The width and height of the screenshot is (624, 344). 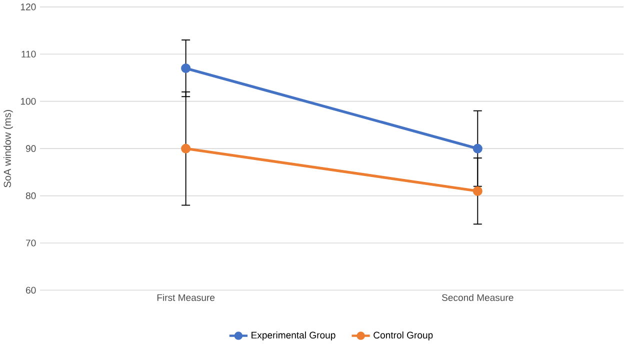 What do you see at coordinates (28, 6) in the screenshot?
I see `y-tick-label: 120` at bounding box center [28, 6].